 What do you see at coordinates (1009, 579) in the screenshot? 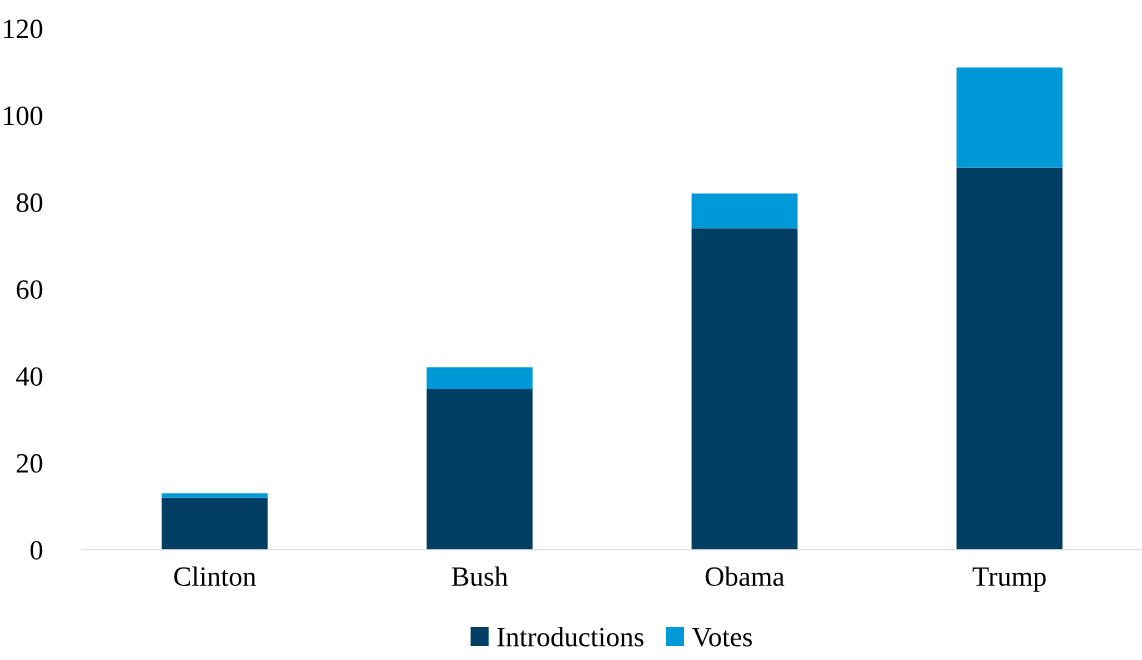
I see `x-tick-label: Trump` at bounding box center [1009, 579].